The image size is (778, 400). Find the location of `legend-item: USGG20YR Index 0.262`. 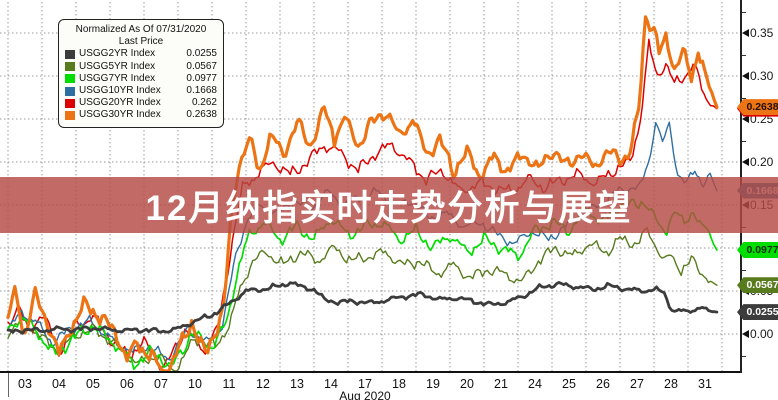

legend-item: USGG20YR Index 0.262 is located at coordinates (141, 103).